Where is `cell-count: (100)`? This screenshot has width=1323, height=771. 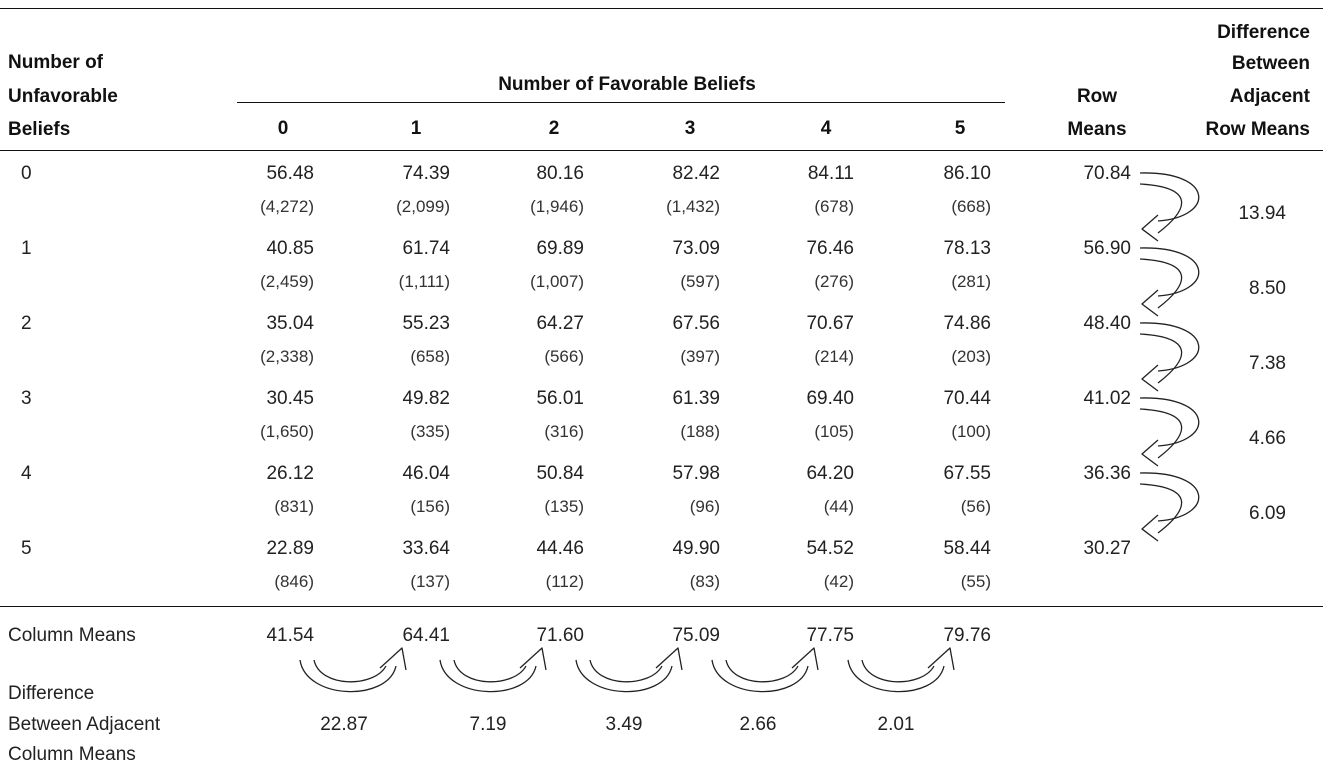
cell-count: (100) is located at coordinates (971, 431).